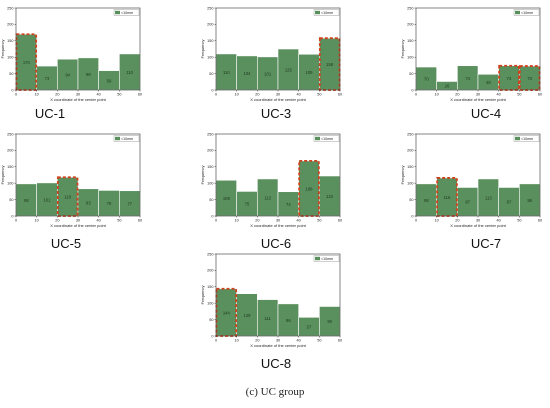 The width and height of the screenshot is (550, 408). Describe the element at coordinates (330, 64) in the screenshot. I see `bar-value-label: 158` at that location.